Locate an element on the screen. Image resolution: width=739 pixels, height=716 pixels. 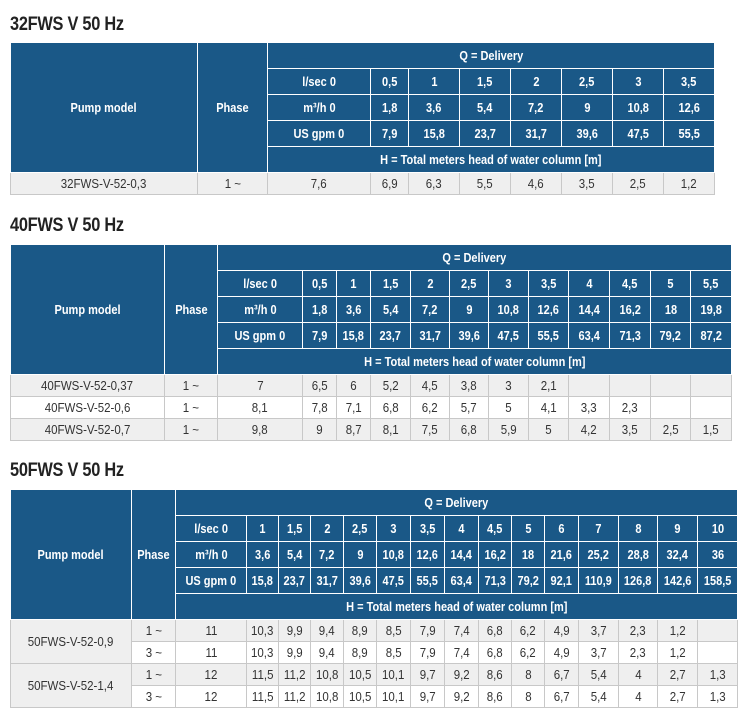
unit-value: 3 is located at coordinates (508, 283).